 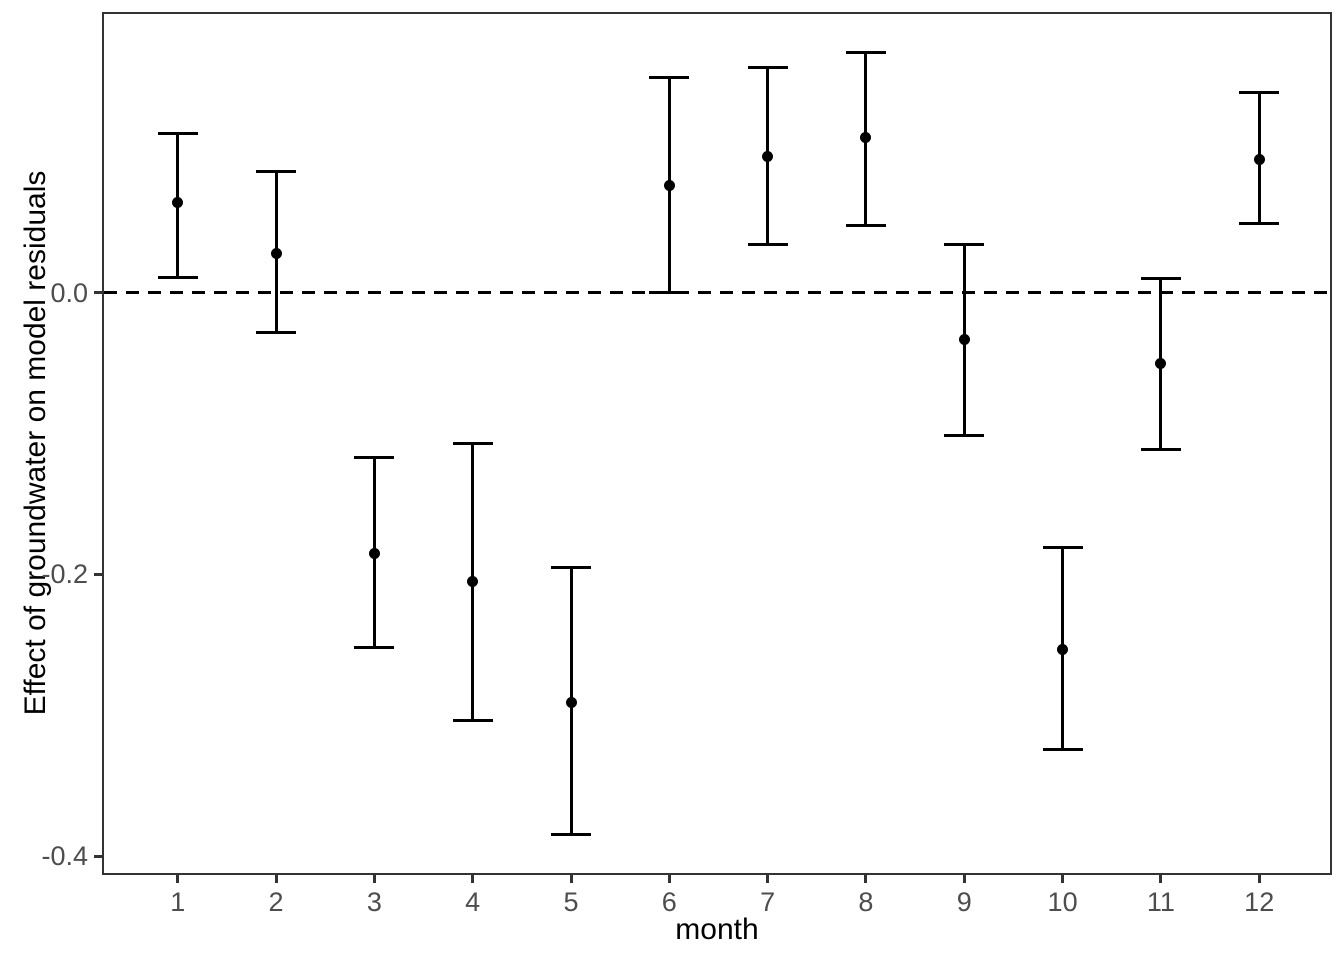 I want to click on x-tick-label: 9, so click(x=964, y=902).